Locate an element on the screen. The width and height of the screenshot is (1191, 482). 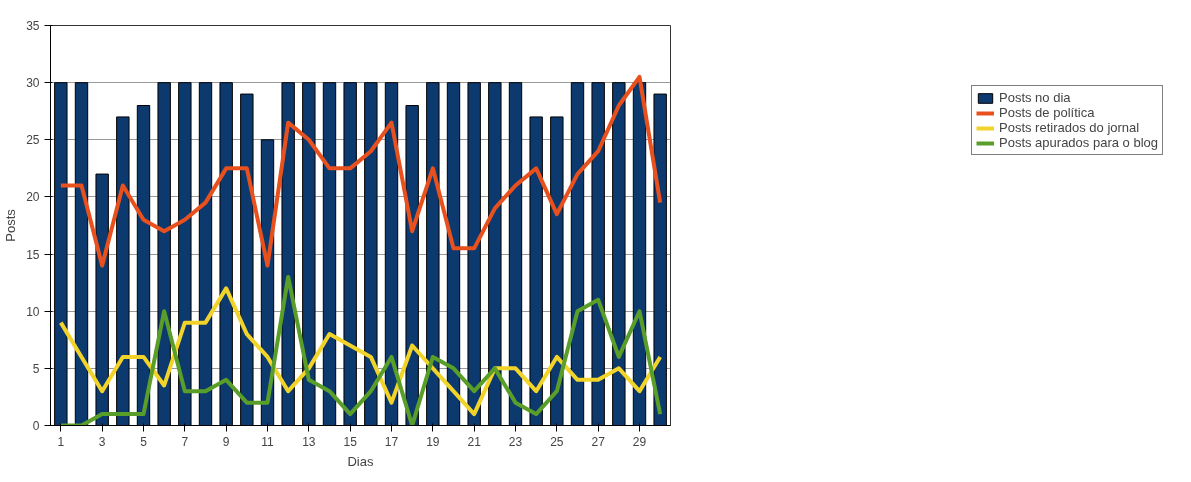
x-axis-title: Dias is located at coordinates (360, 461).